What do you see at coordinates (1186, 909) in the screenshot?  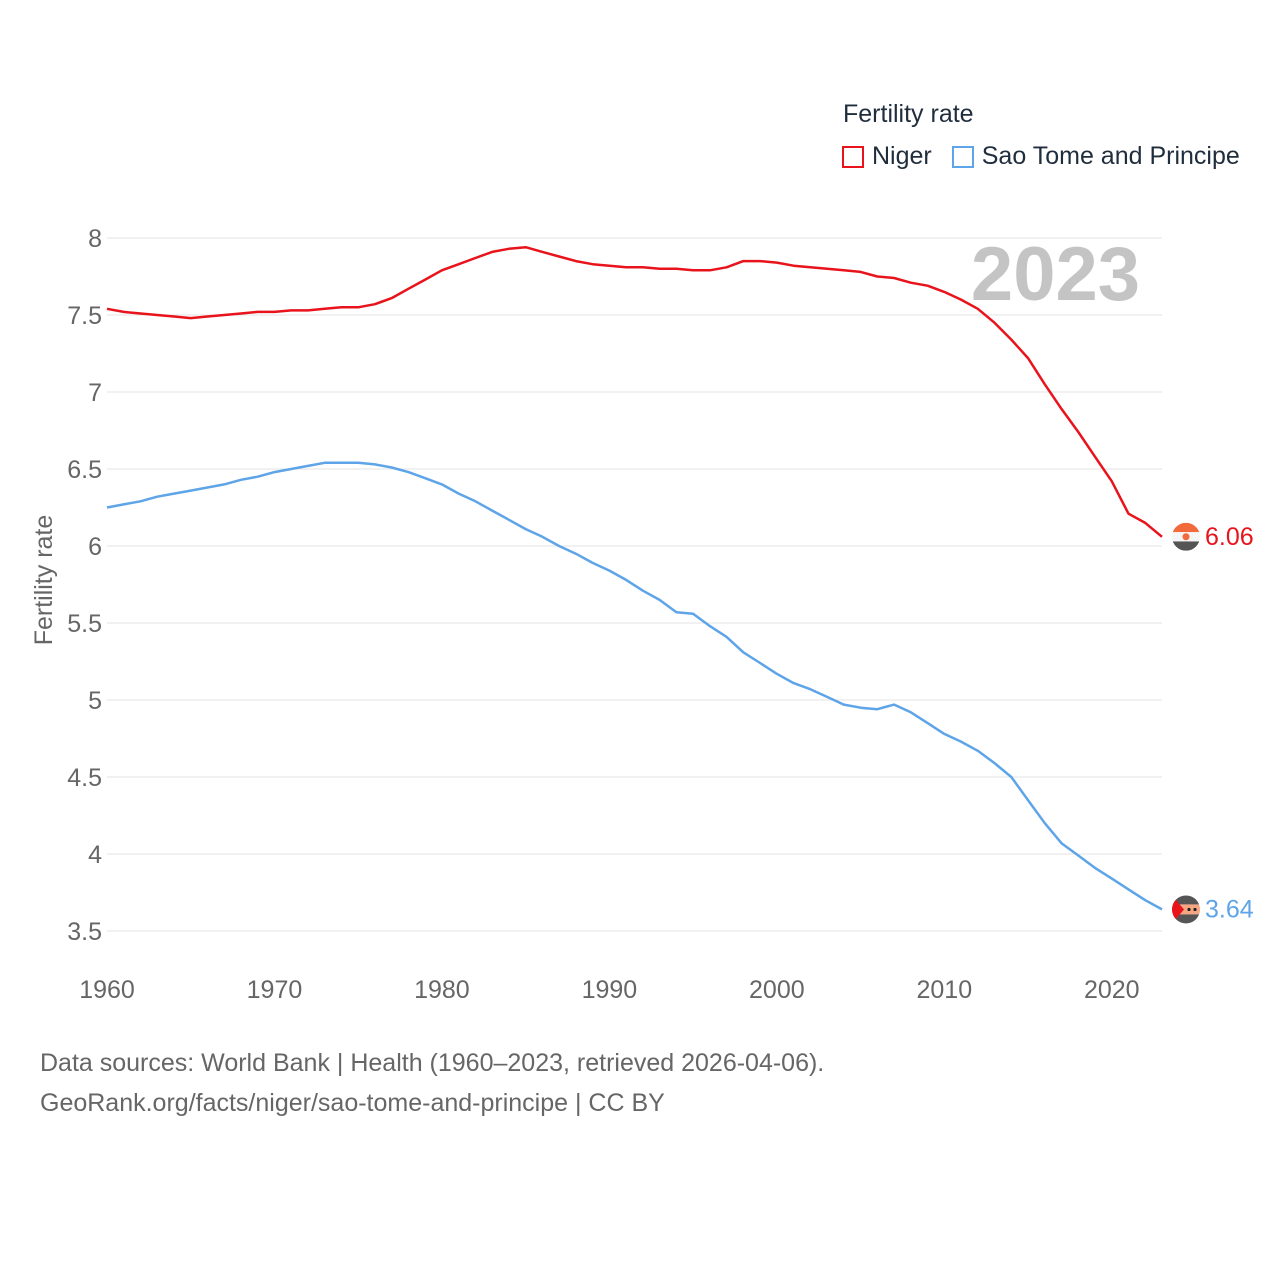 I see `sao-tome-flag-icon` at bounding box center [1186, 909].